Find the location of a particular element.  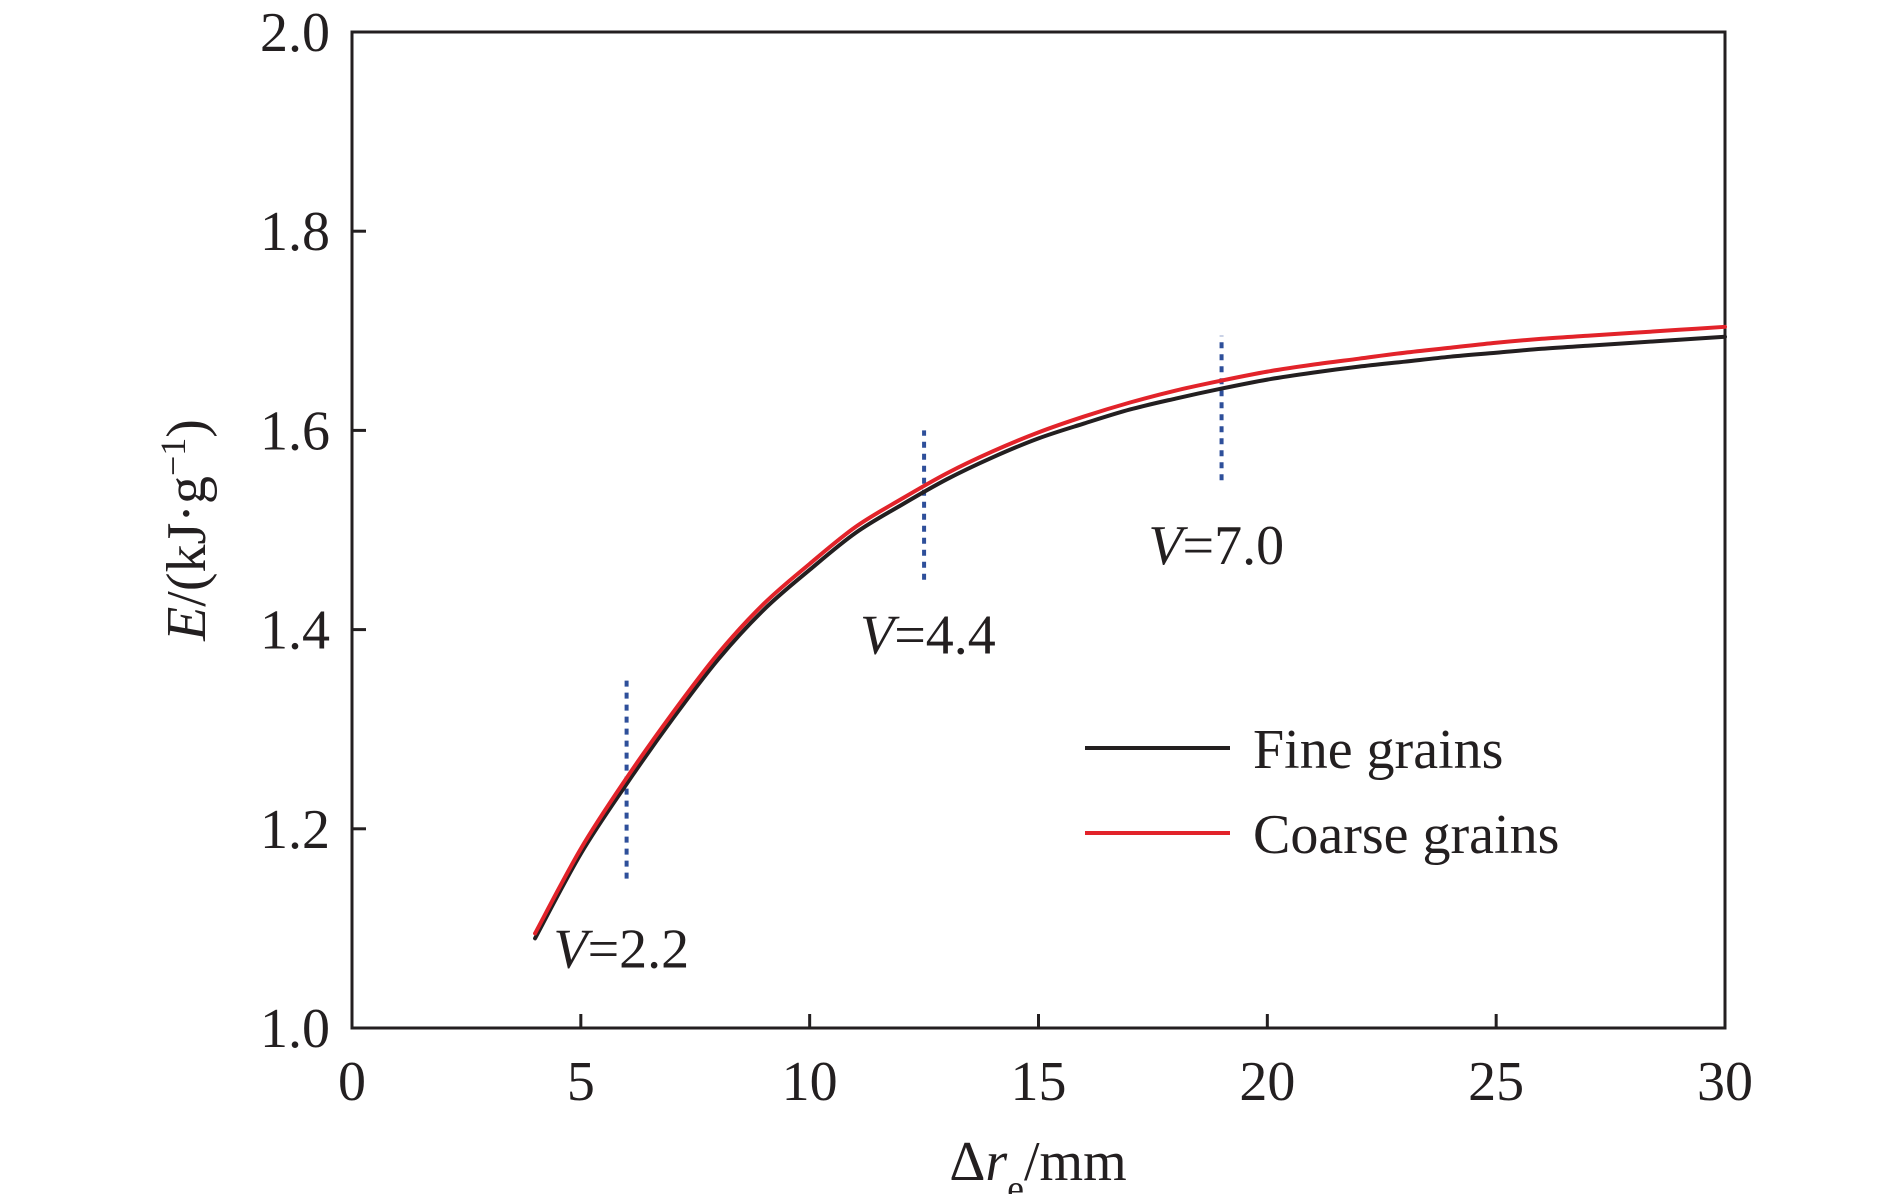

x-tick-label: 0 is located at coordinates (352, 1082).